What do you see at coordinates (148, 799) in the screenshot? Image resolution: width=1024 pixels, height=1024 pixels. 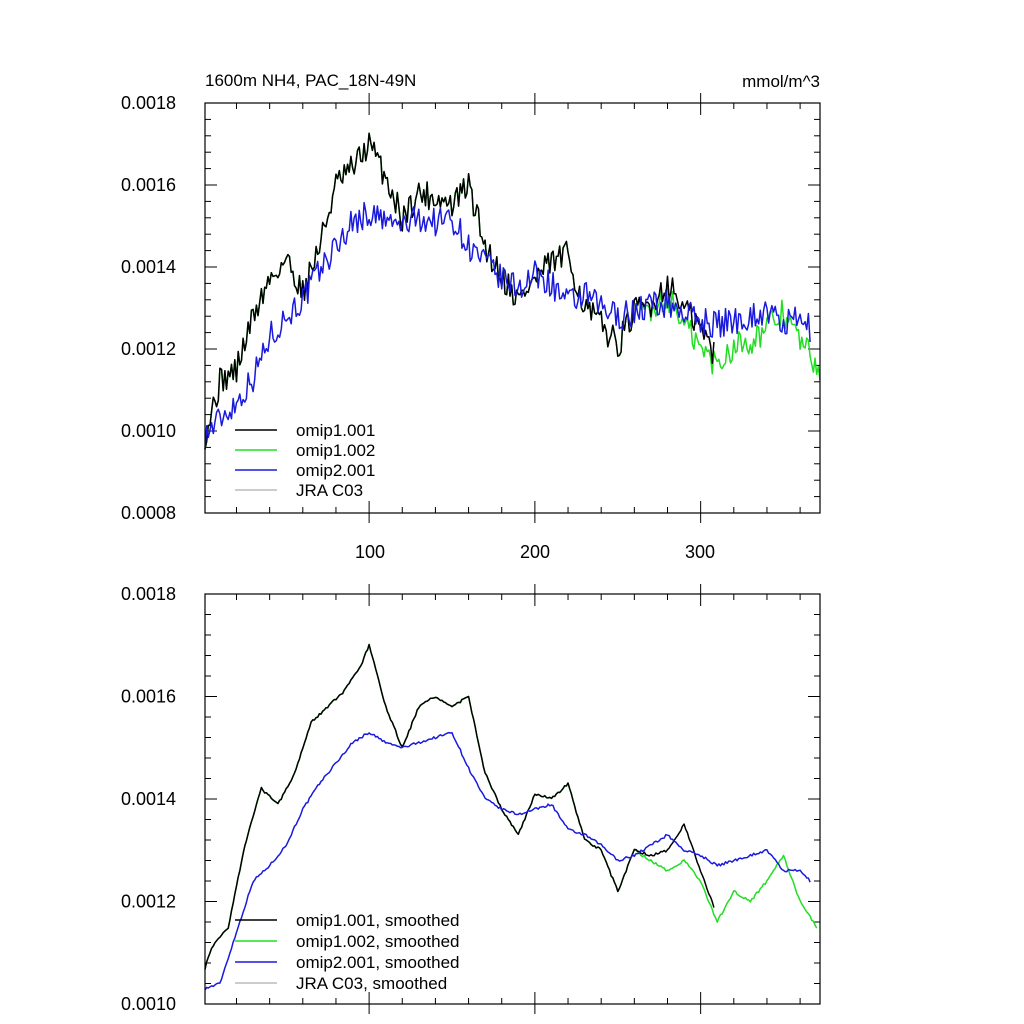 I see `bottom-ytick-label: 0.0014` at bounding box center [148, 799].